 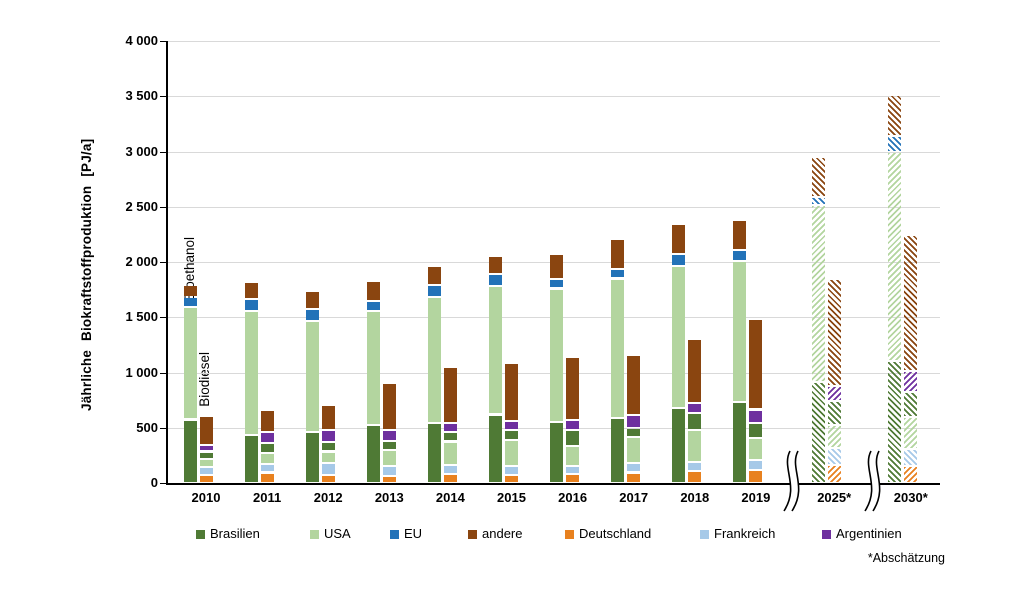 What do you see at coordinates (450, 395) in the screenshot?
I see `bar-segment-biodiesel-andere-2014` at bounding box center [450, 395].